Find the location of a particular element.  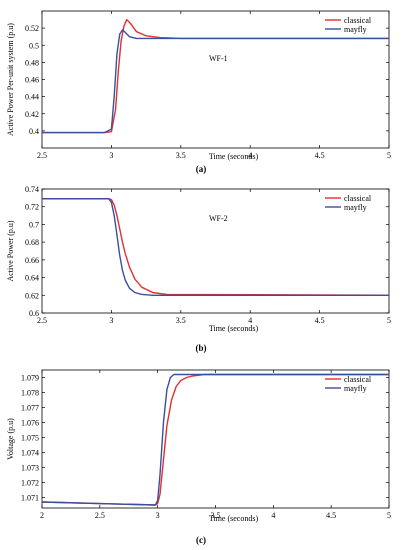

y-tick-label: 0.62 is located at coordinates (32, 295).